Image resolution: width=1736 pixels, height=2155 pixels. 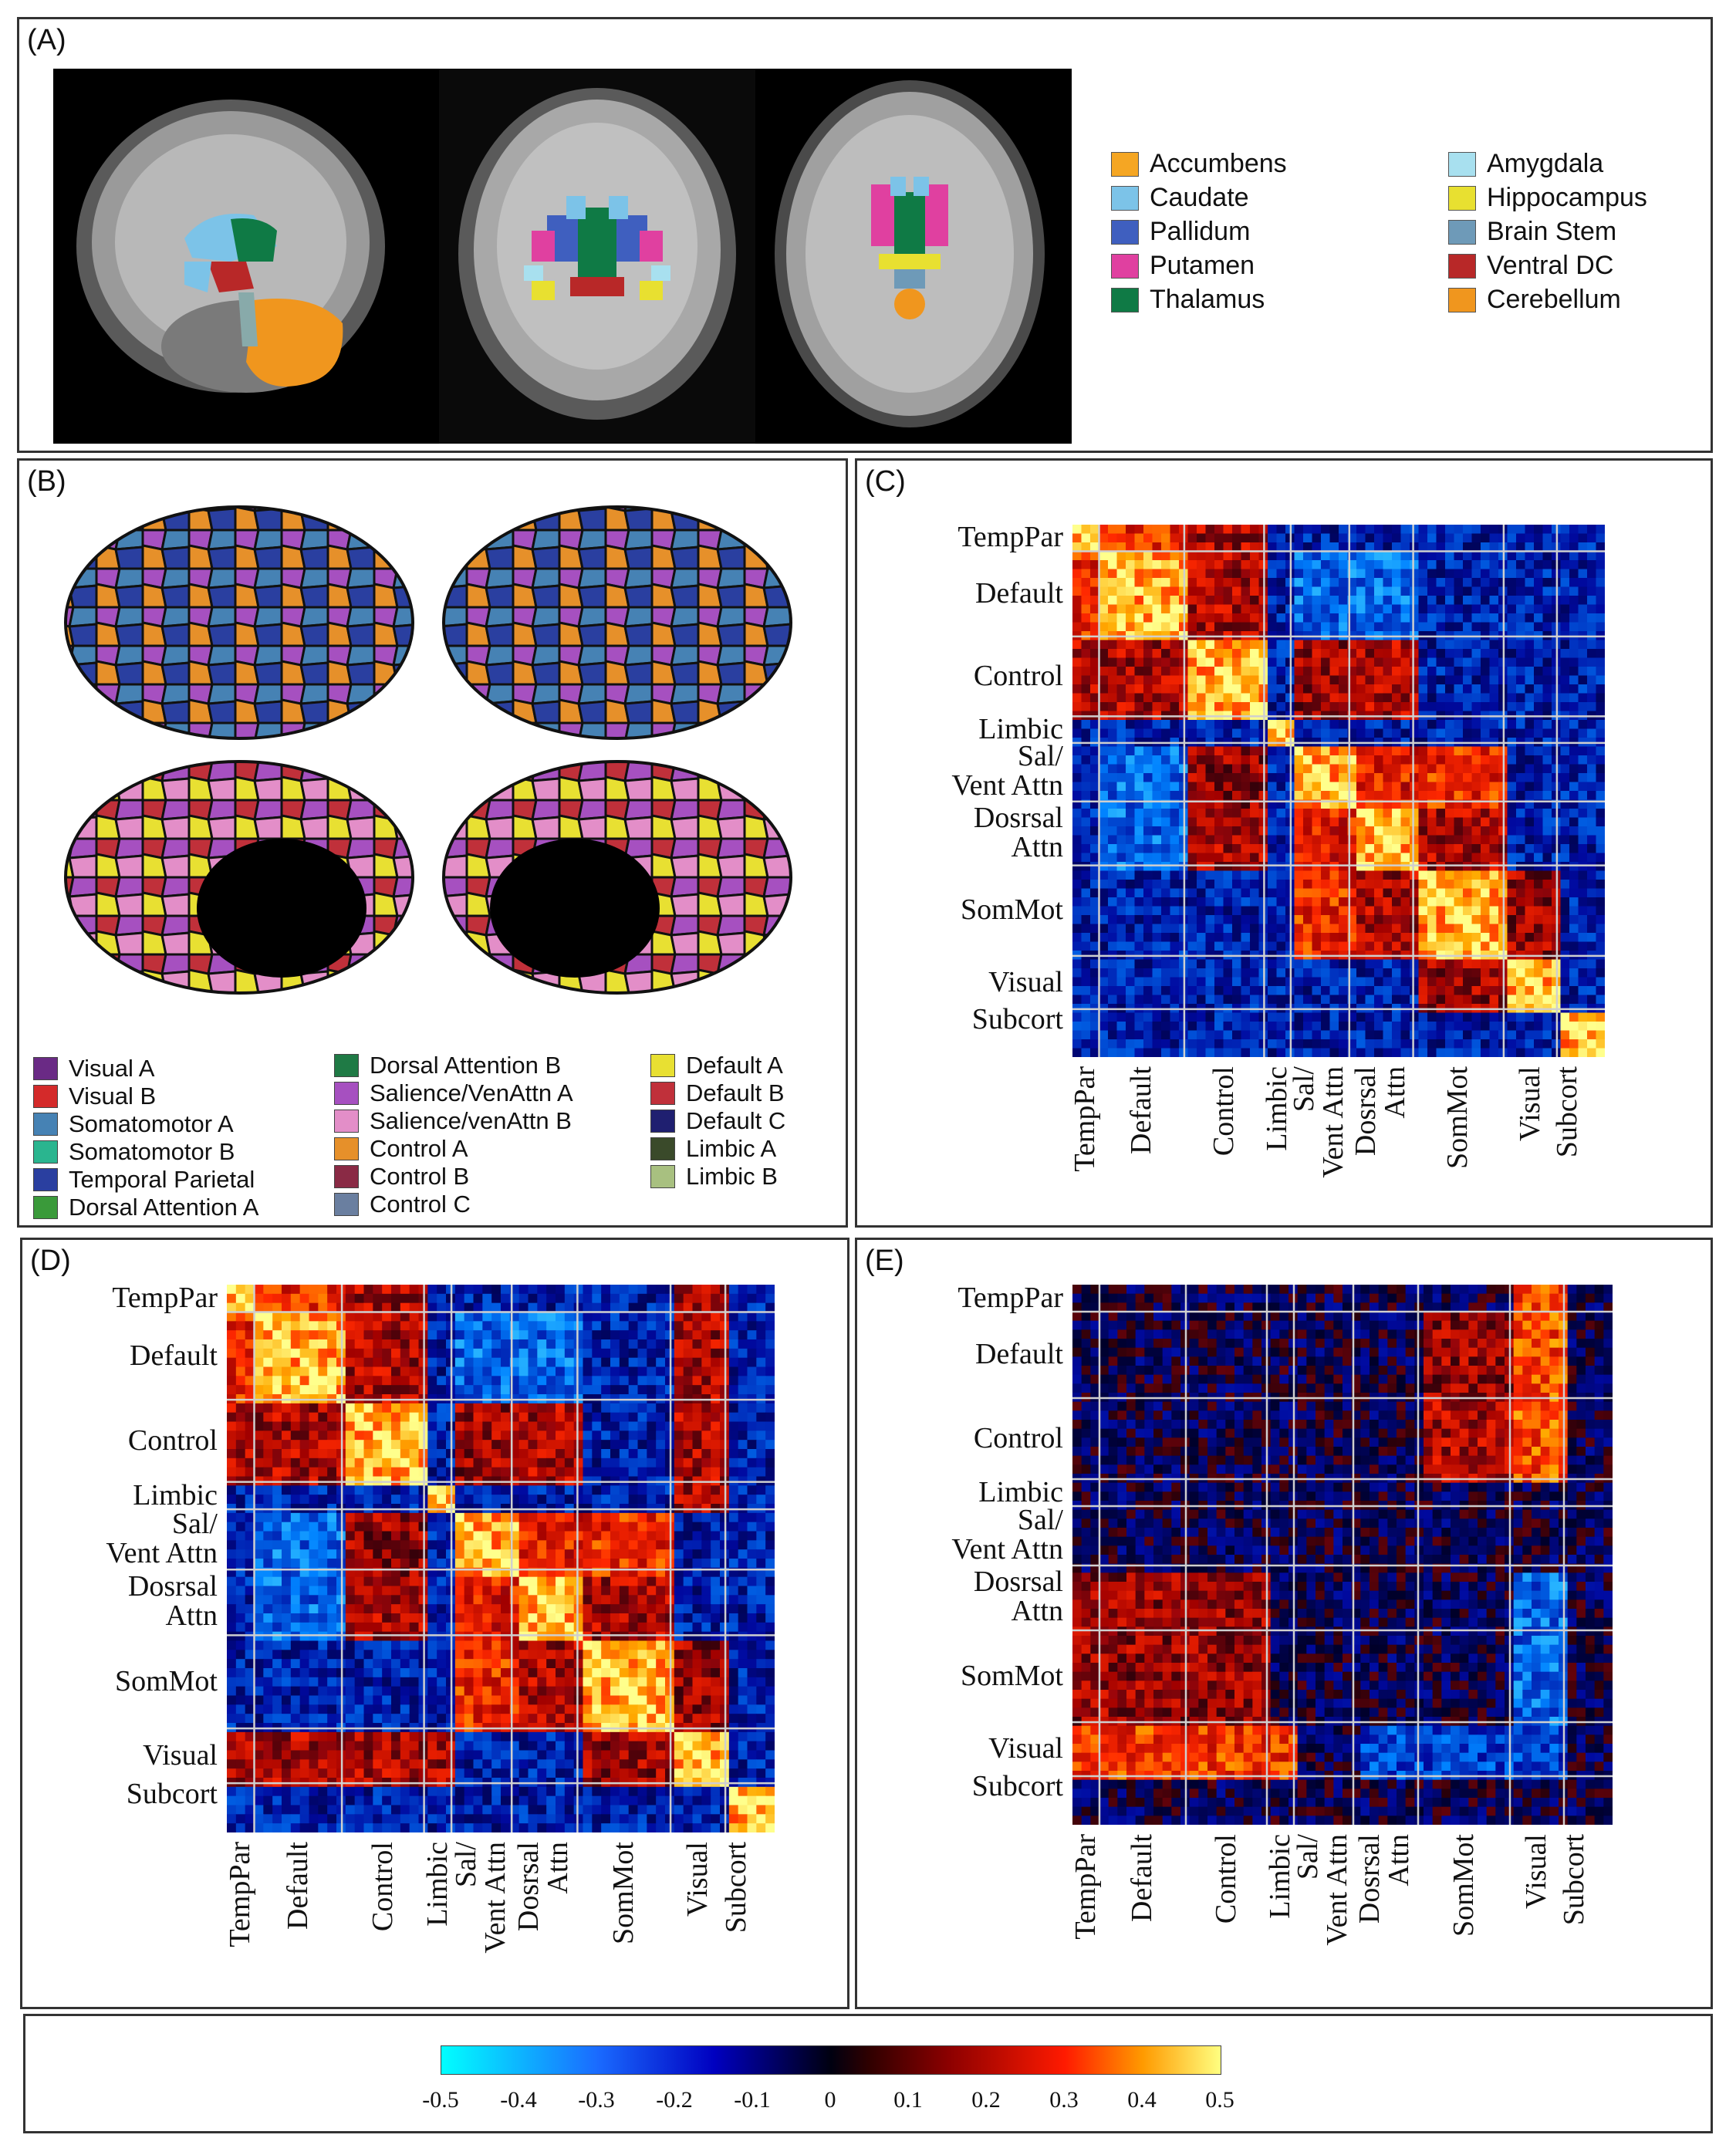 What do you see at coordinates (662, 1121) in the screenshot?
I see `default-c-swatch` at bounding box center [662, 1121].